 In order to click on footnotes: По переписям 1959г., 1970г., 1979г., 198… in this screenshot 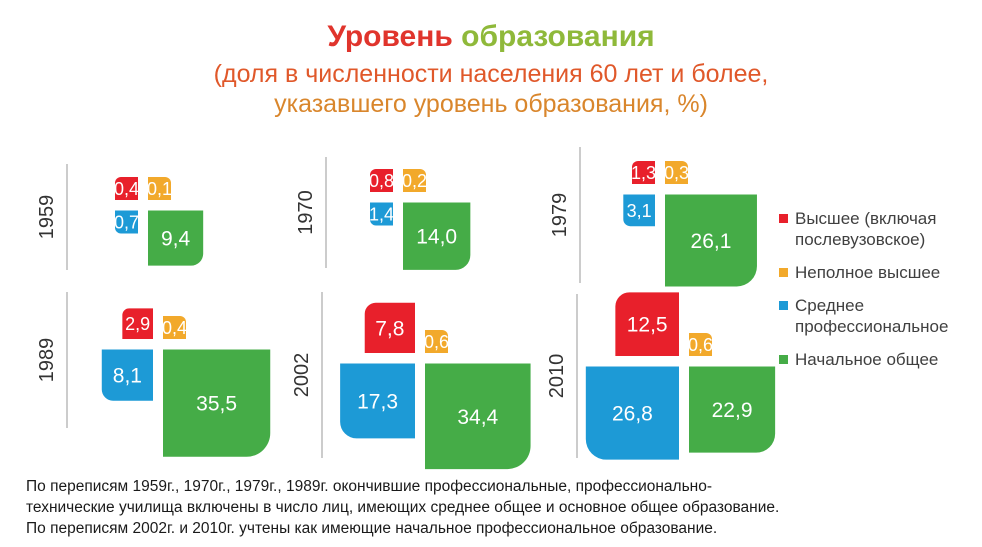, I will do `click(496, 507)`.